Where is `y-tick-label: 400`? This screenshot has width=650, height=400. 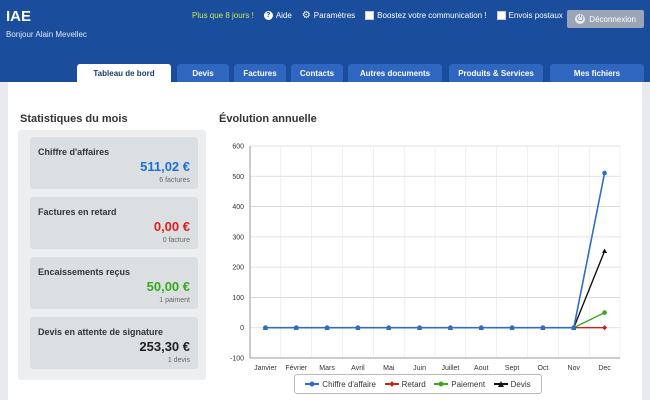
y-tick-label: 400 is located at coordinates (238, 207).